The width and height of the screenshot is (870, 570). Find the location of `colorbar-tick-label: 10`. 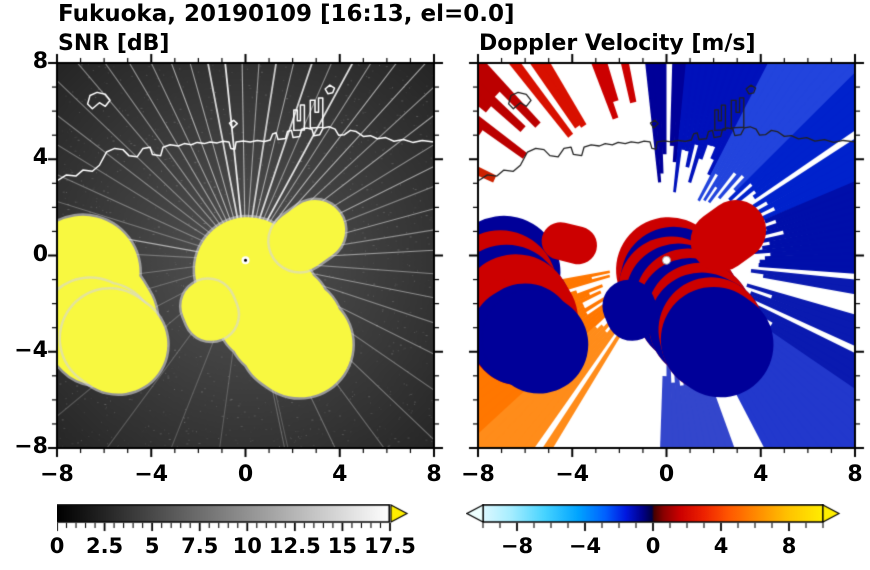

colorbar-tick-label: 10 is located at coordinates (247, 546).